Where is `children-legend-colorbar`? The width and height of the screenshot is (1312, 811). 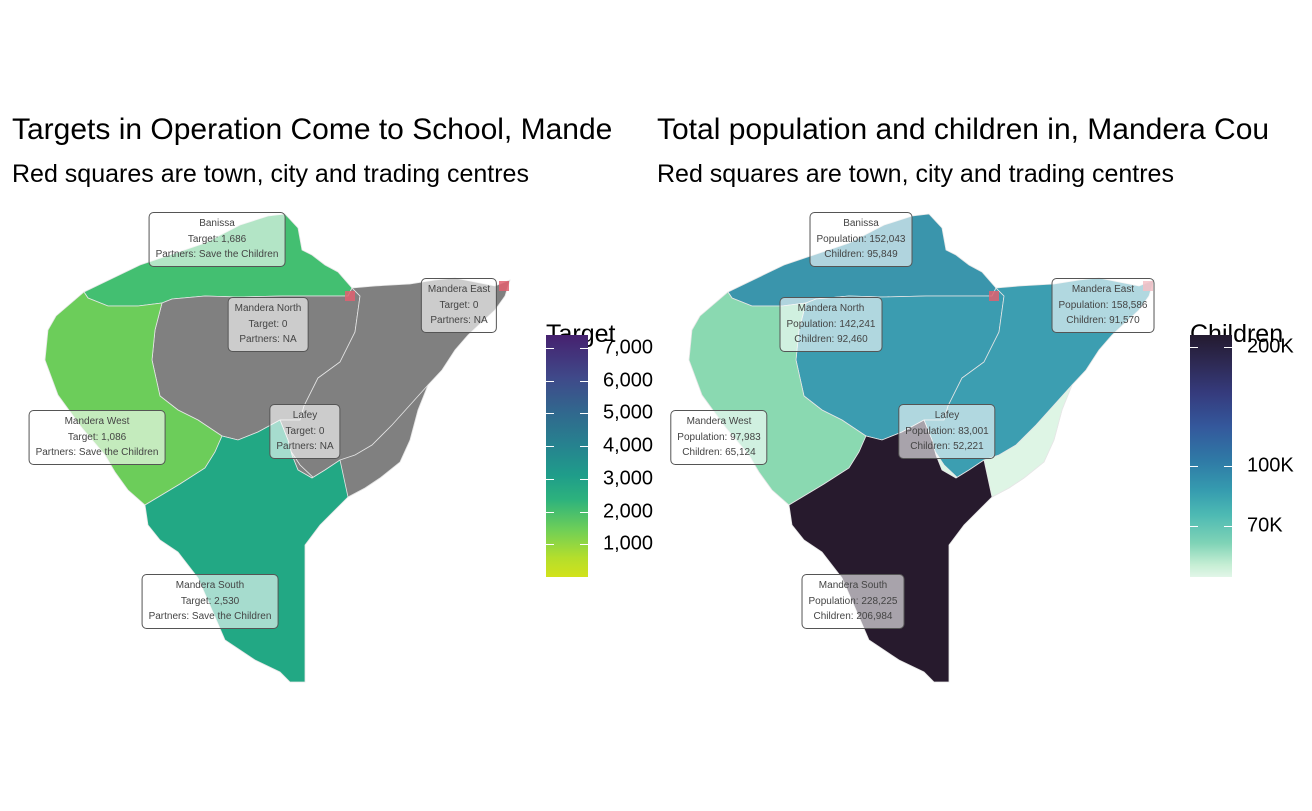
children-legend-colorbar is located at coordinates (1211, 456).